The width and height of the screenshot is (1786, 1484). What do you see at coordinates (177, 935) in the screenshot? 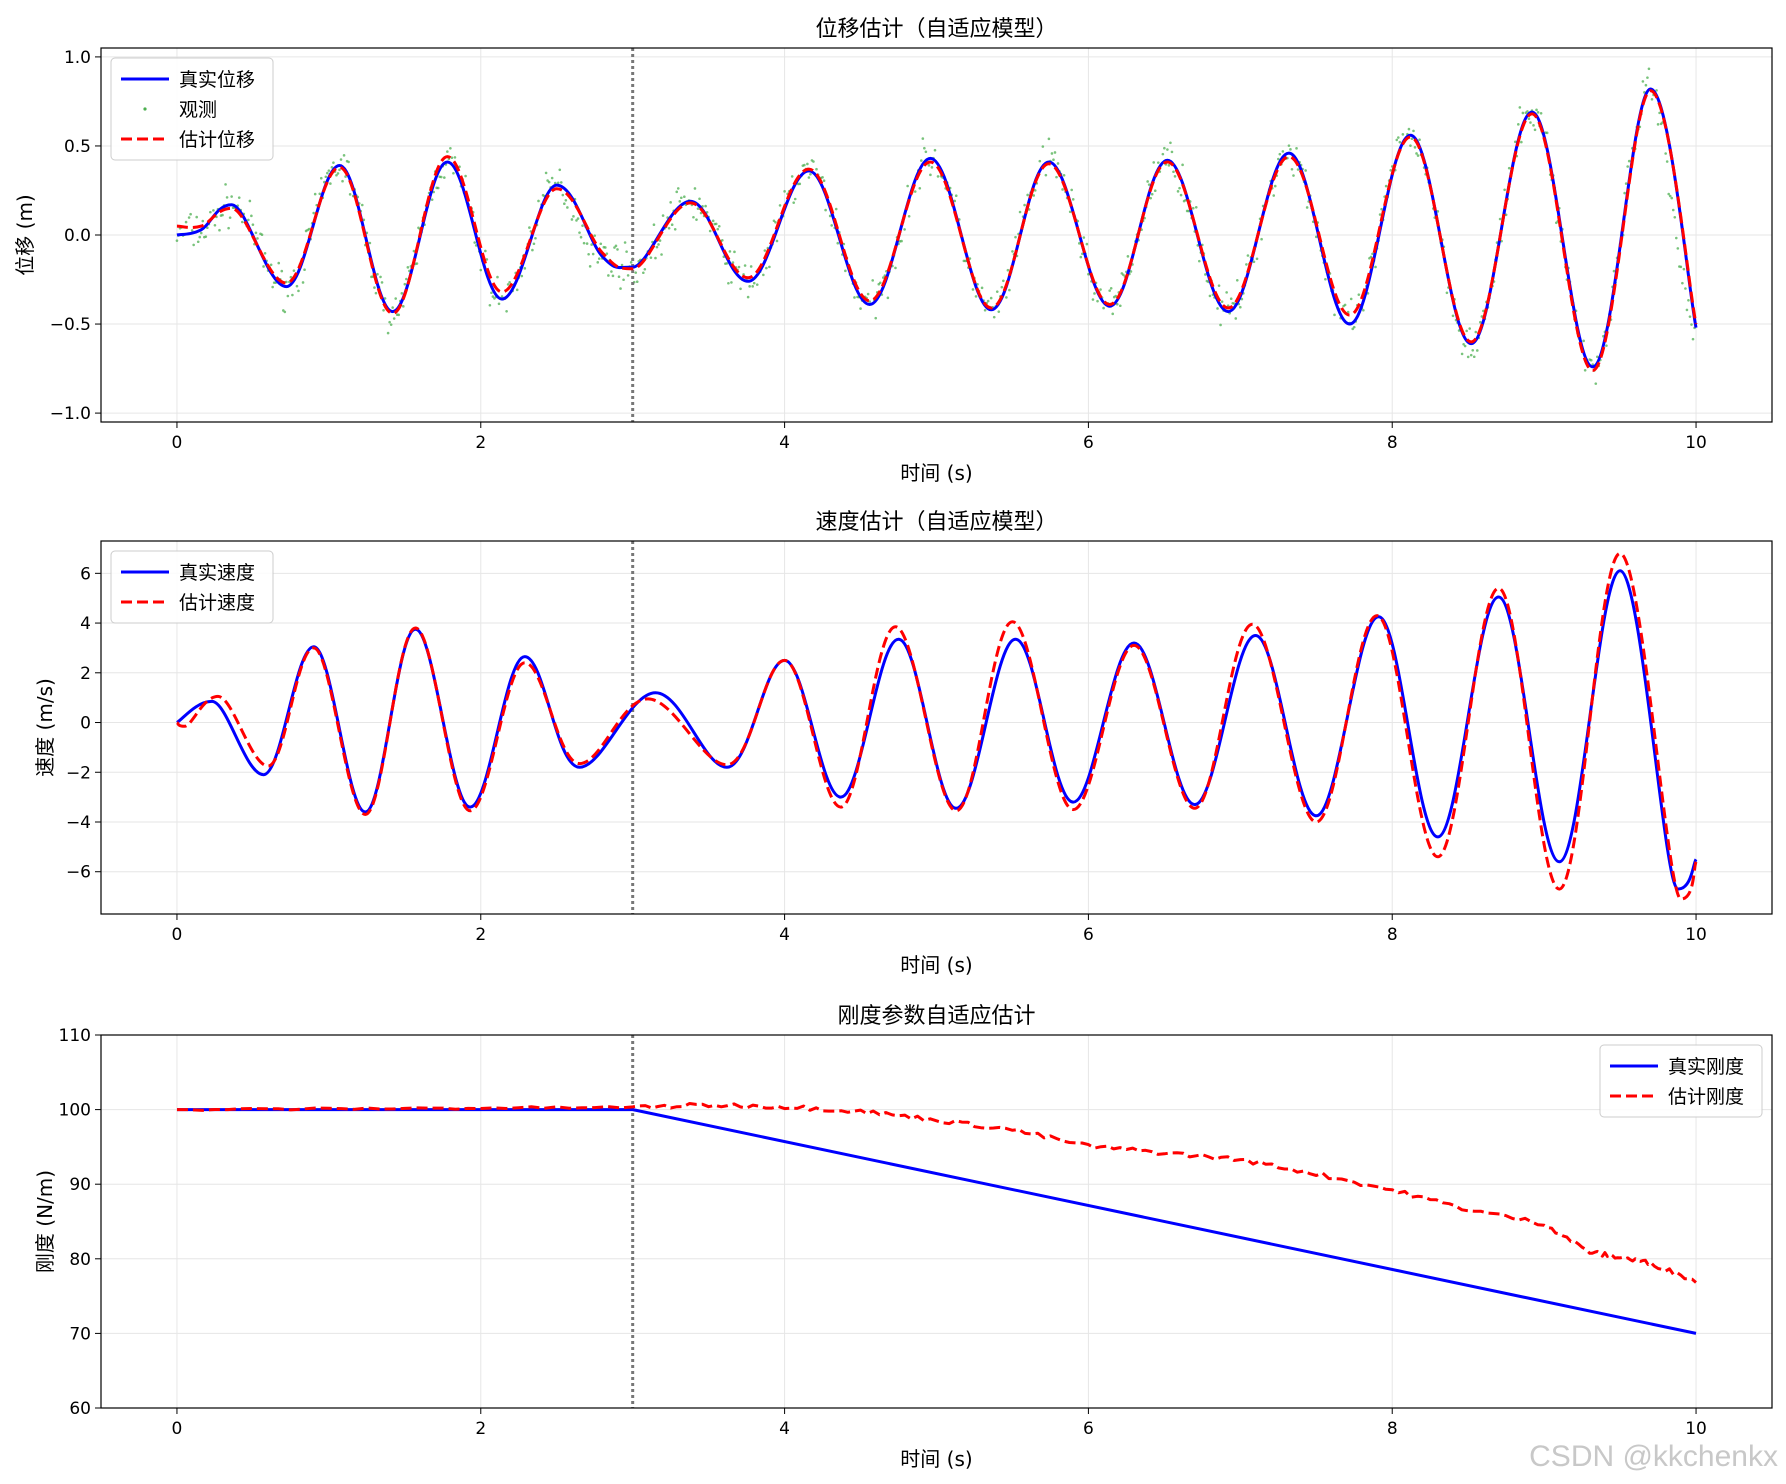
I see `x-tick-label: 0` at bounding box center [177, 935].